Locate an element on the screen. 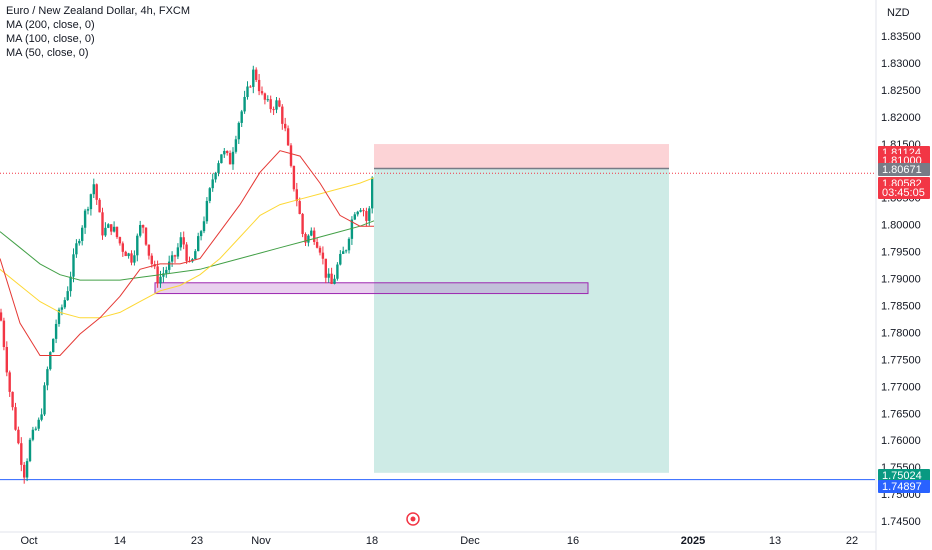 The height and width of the screenshot is (550, 932). ma100-line is located at coordinates (187, 248).